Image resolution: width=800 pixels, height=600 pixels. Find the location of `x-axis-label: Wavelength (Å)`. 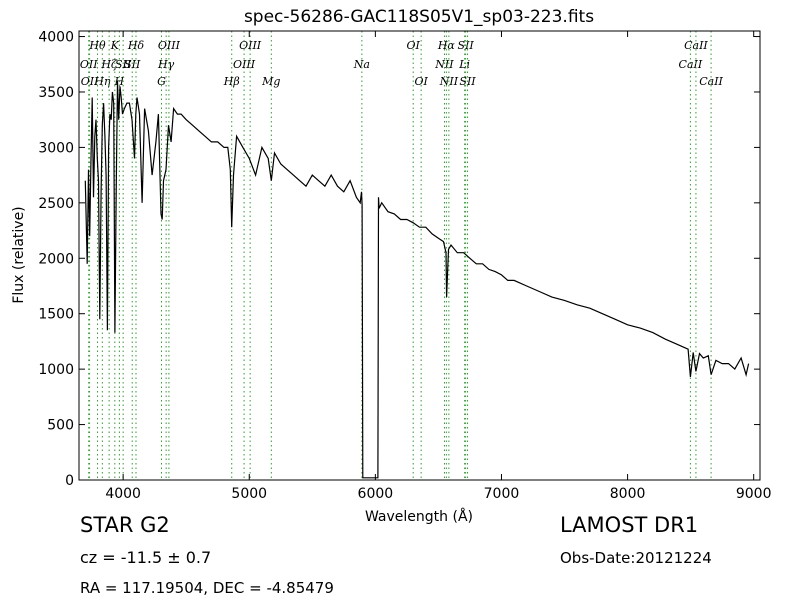

x-axis-label: Wavelength (Å) is located at coordinates (419, 516).